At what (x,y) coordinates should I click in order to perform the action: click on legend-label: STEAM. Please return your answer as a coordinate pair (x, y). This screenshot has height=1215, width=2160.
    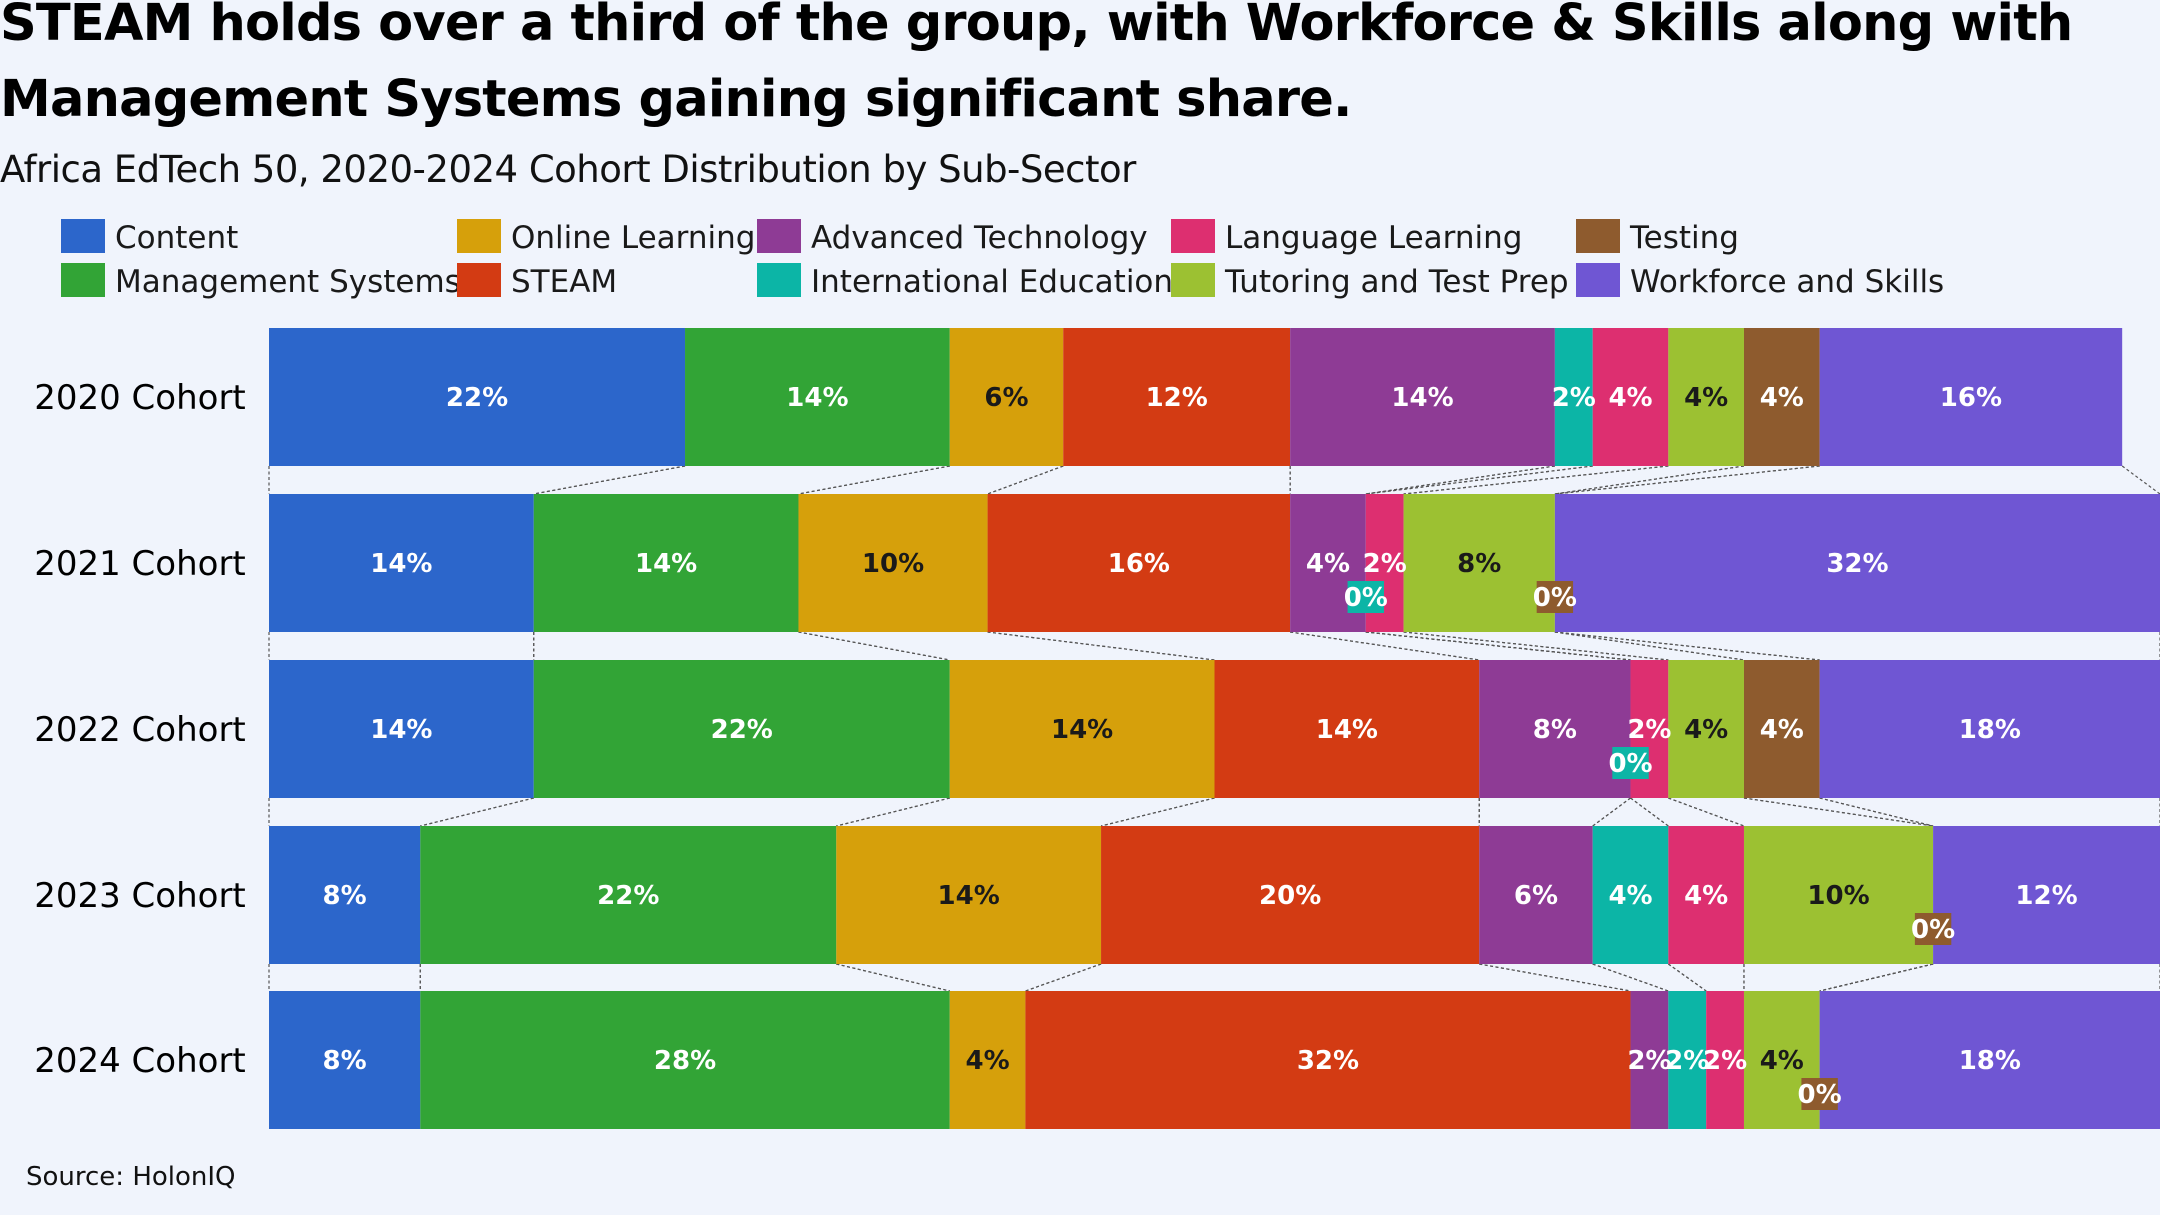
    Looking at the image, I should click on (564, 282).